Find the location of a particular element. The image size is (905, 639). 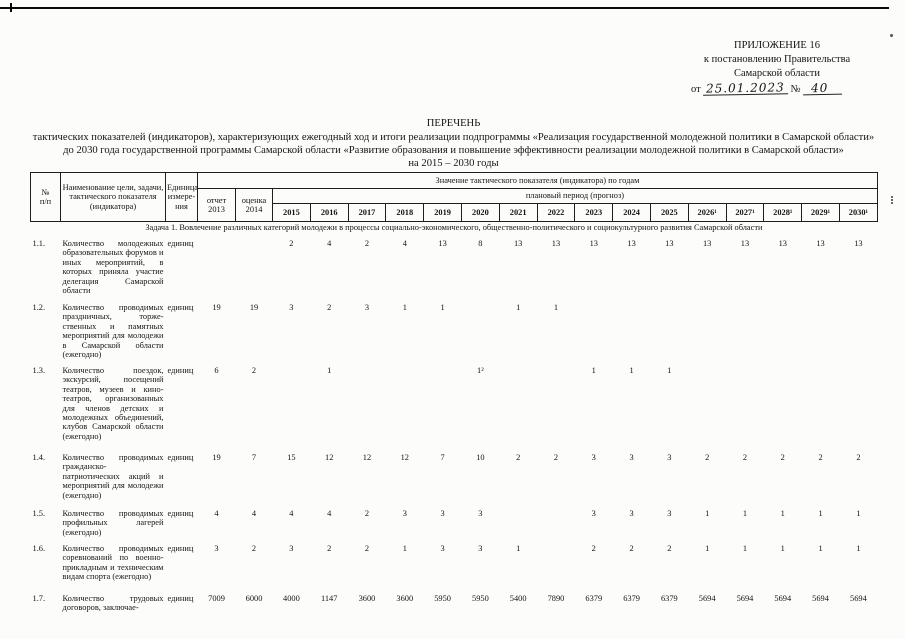

scan-noise-dot is located at coordinates (891, 35).